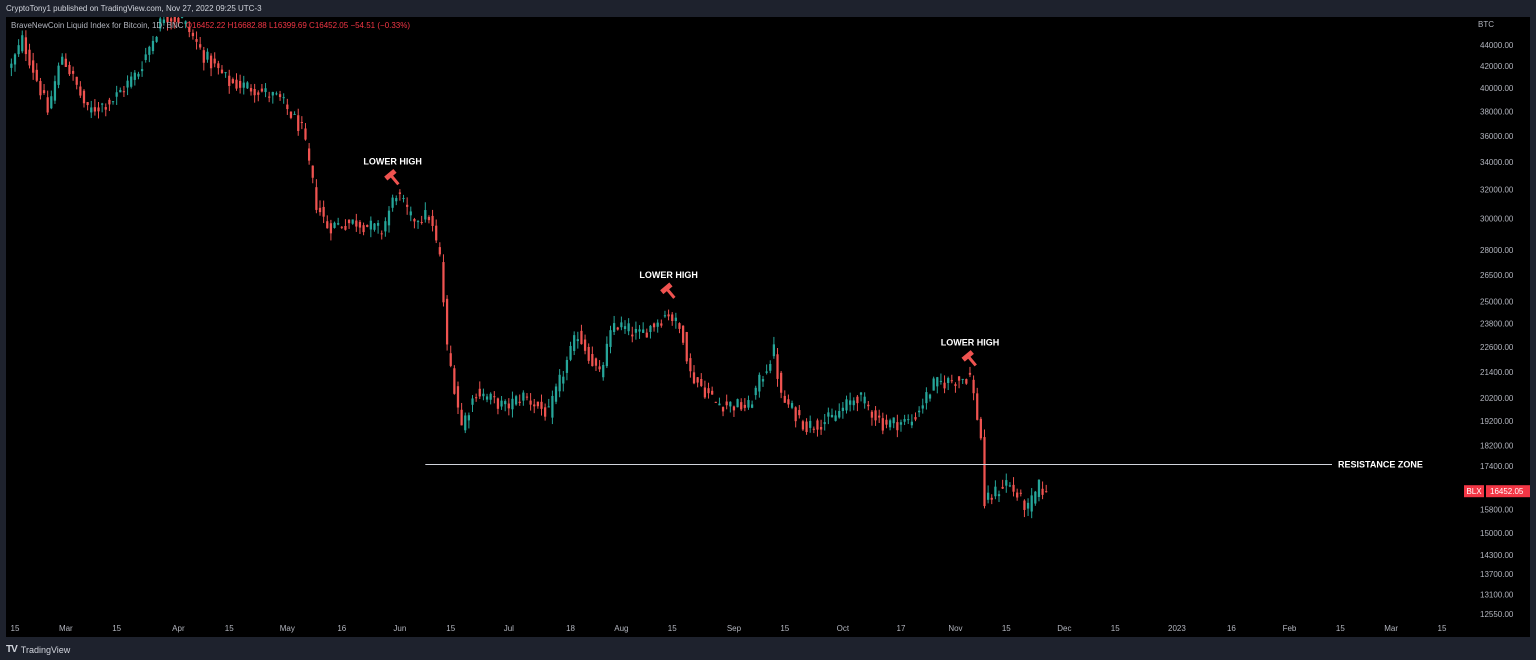  Describe the element at coordinates (1391, 628) in the screenshot. I see `time-tick-label: Mar` at that location.